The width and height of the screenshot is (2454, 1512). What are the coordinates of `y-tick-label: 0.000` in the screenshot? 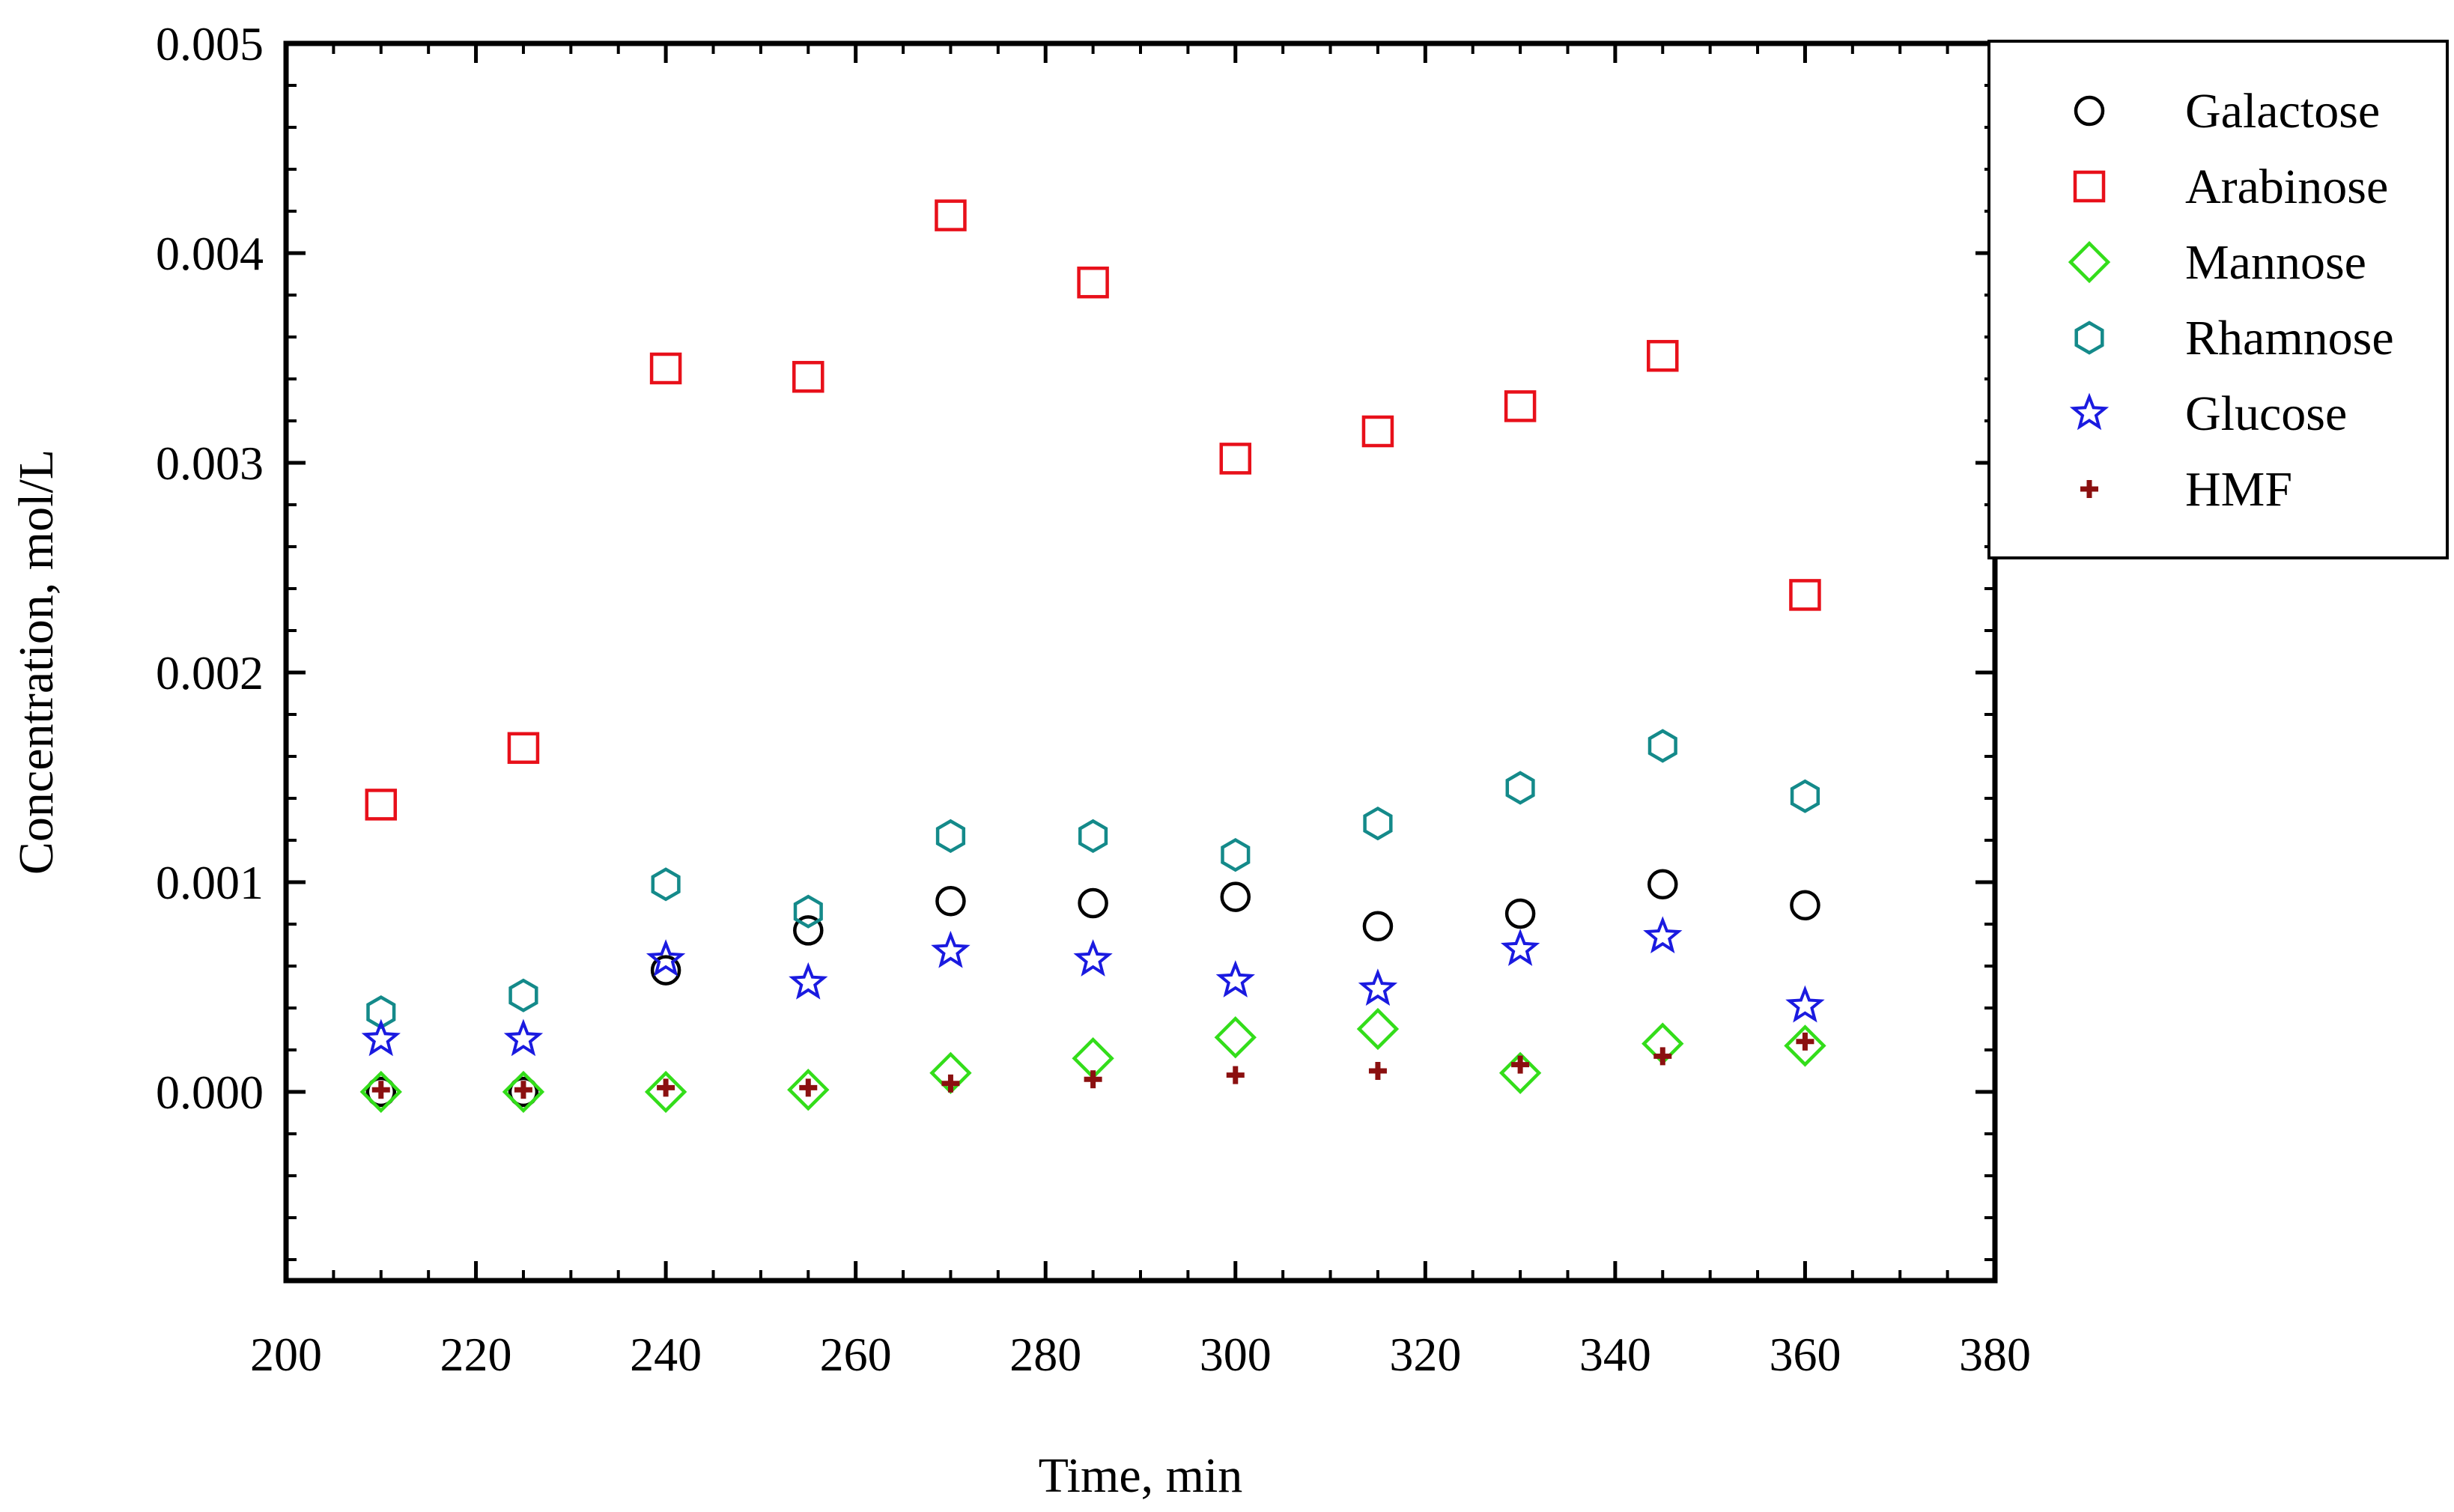 It's located at (210, 1092).